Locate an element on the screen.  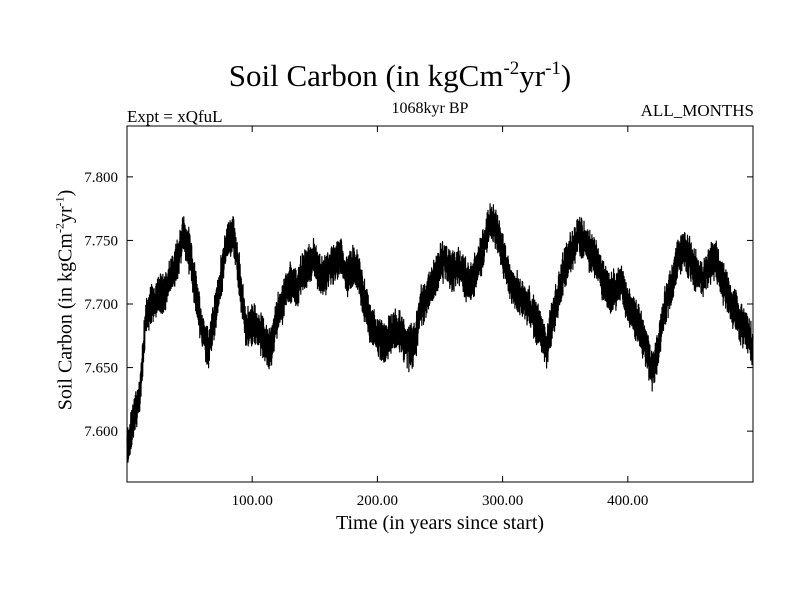
x-axis-label: Time (in years since start) is located at coordinates (440, 523).